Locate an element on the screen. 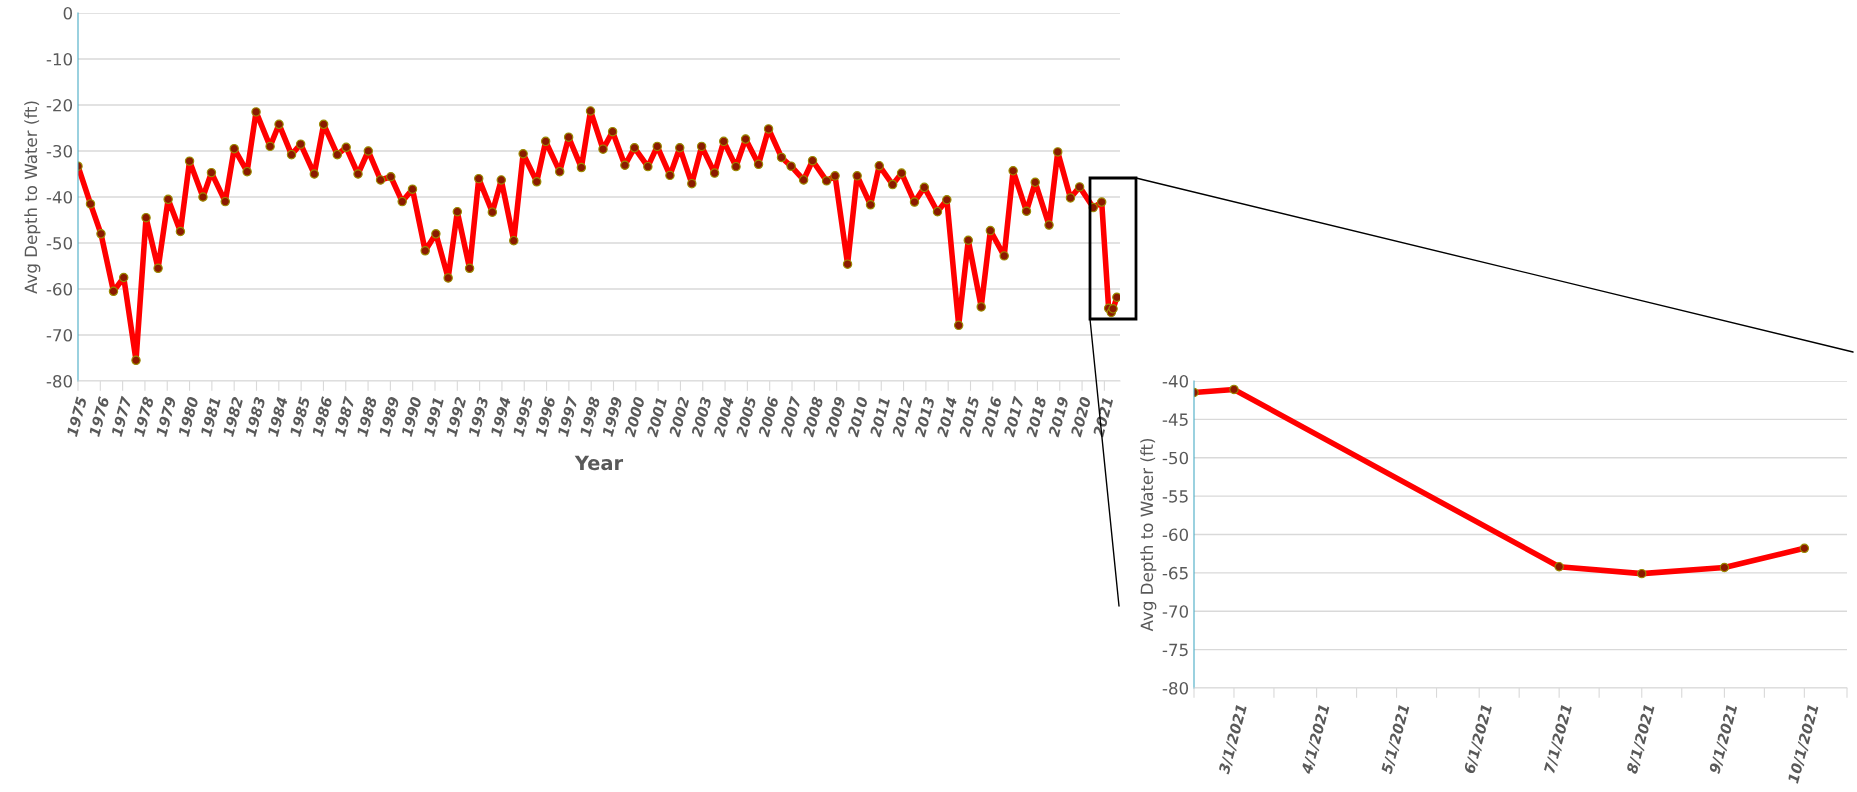 This screenshot has height=792, width=1857. x-tick-label: 1976 is located at coordinates (99, 417).